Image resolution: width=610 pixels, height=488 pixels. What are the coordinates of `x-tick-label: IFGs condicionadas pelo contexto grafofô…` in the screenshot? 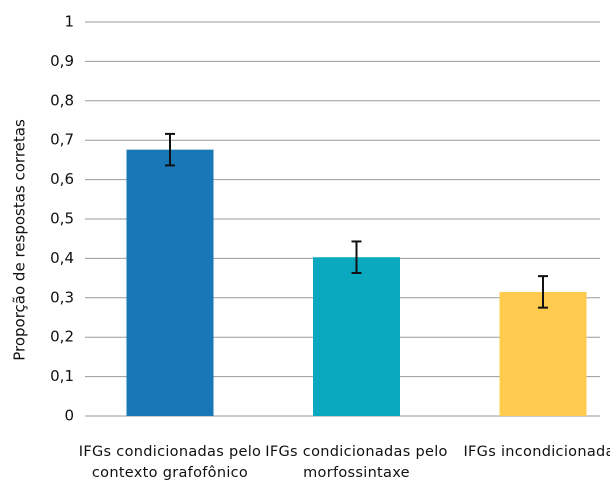 It's located at (170, 462).